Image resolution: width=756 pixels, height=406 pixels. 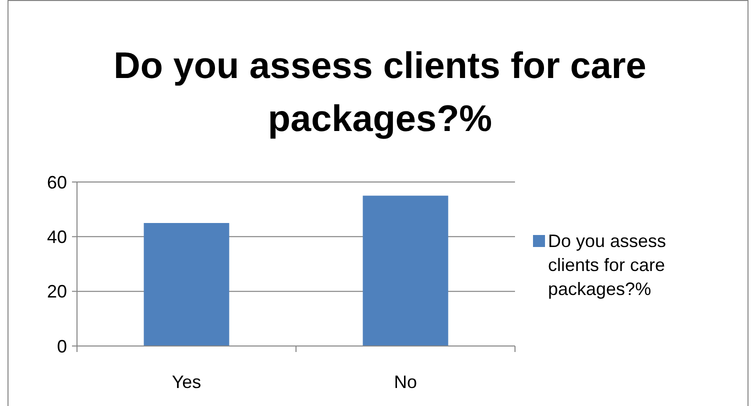 What do you see at coordinates (406, 382) in the screenshot?
I see `x-tick-label: No` at bounding box center [406, 382].